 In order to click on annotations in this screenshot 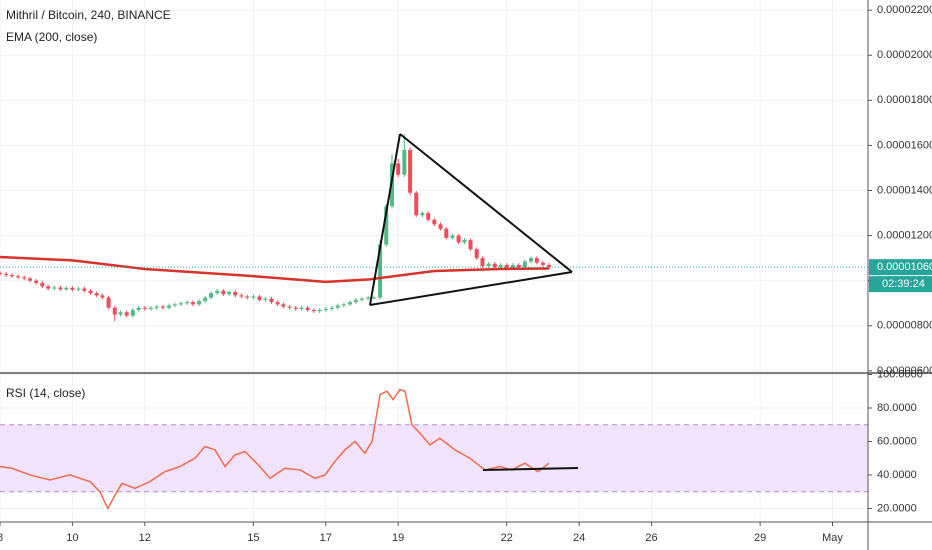, I will do `click(474, 302)`.